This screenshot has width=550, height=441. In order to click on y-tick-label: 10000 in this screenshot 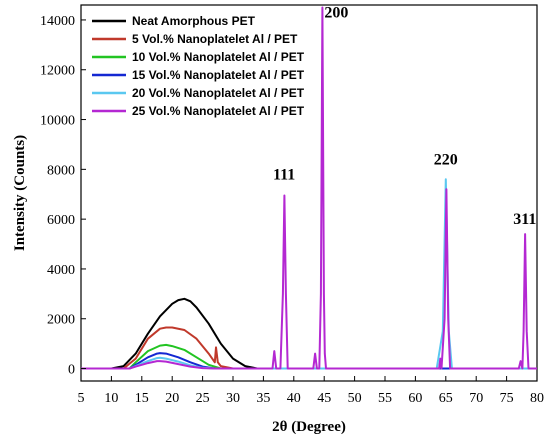, I will do `click(57, 121)`.